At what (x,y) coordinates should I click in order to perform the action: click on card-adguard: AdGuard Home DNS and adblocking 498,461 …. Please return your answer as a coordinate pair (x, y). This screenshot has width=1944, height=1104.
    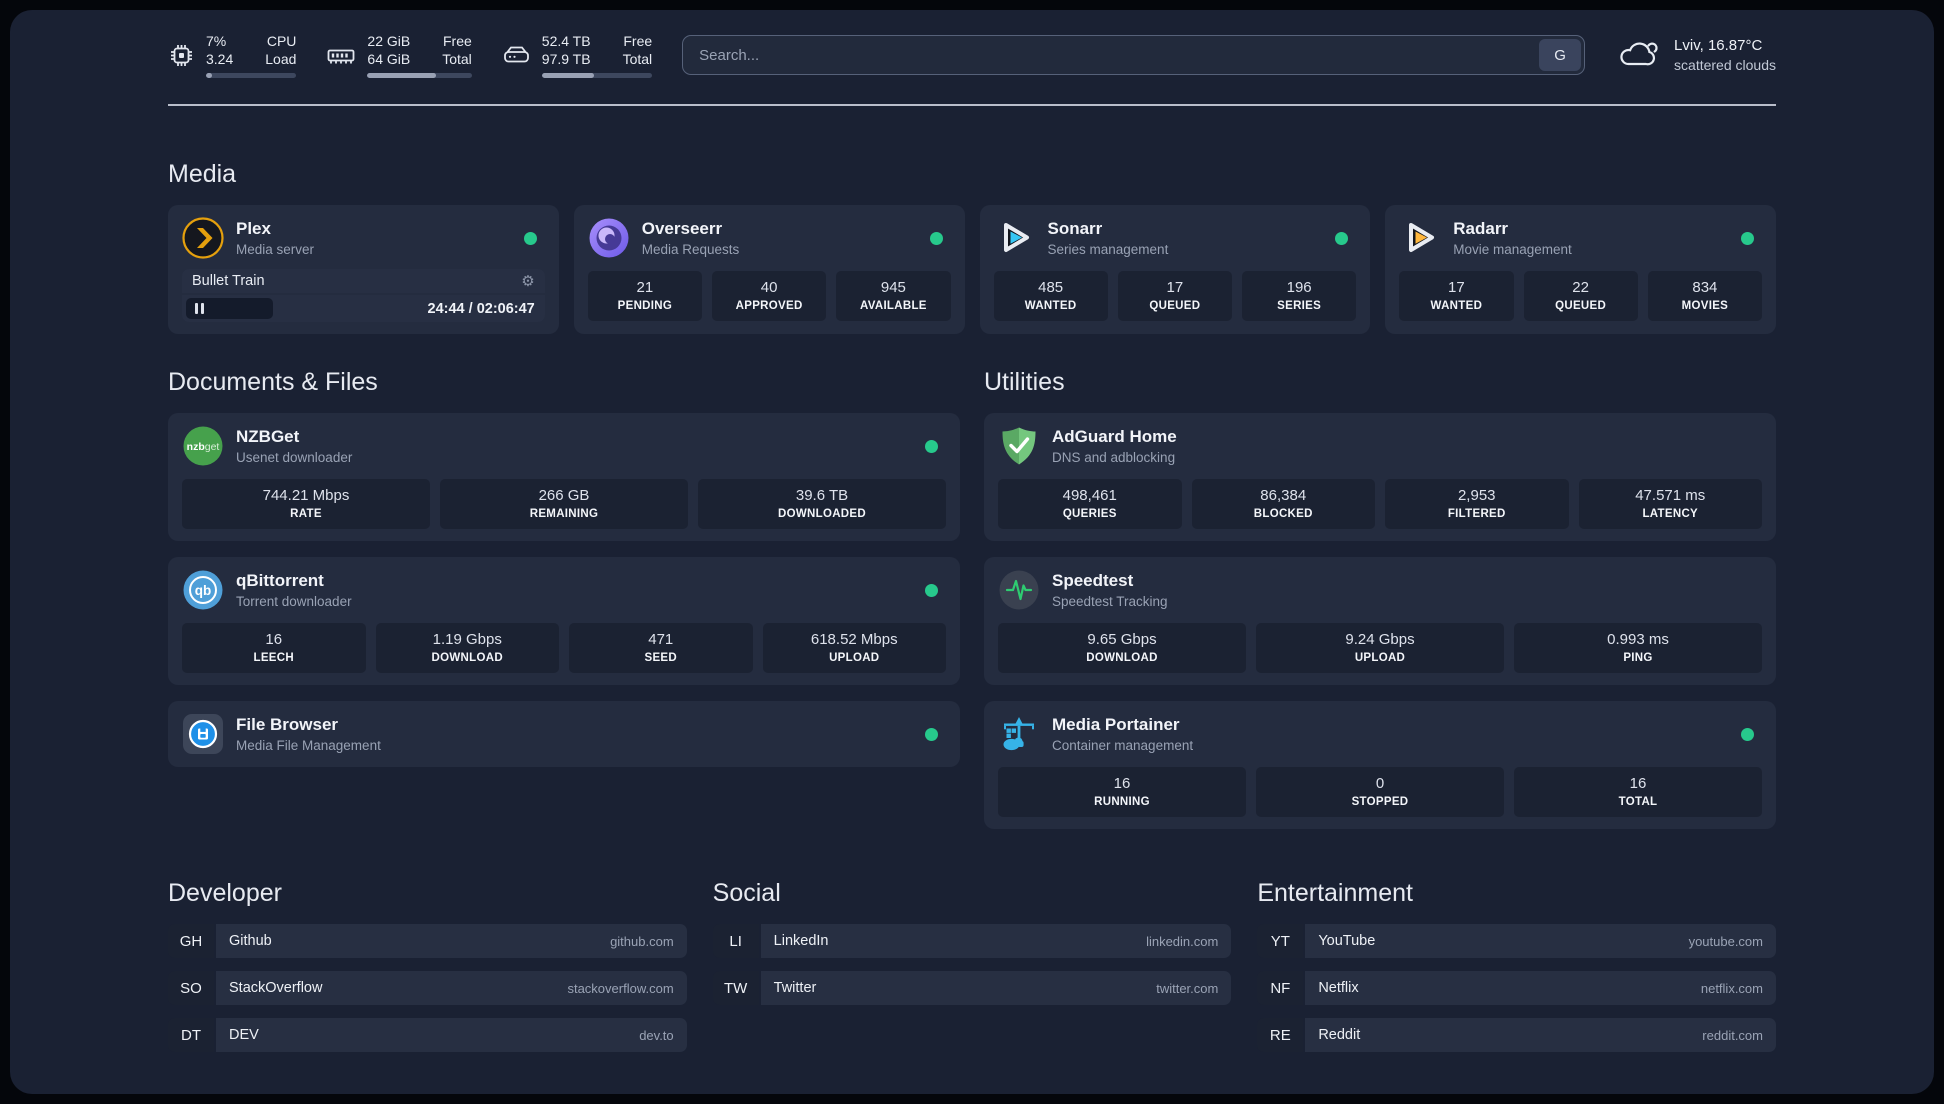
    Looking at the image, I should click on (1380, 477).